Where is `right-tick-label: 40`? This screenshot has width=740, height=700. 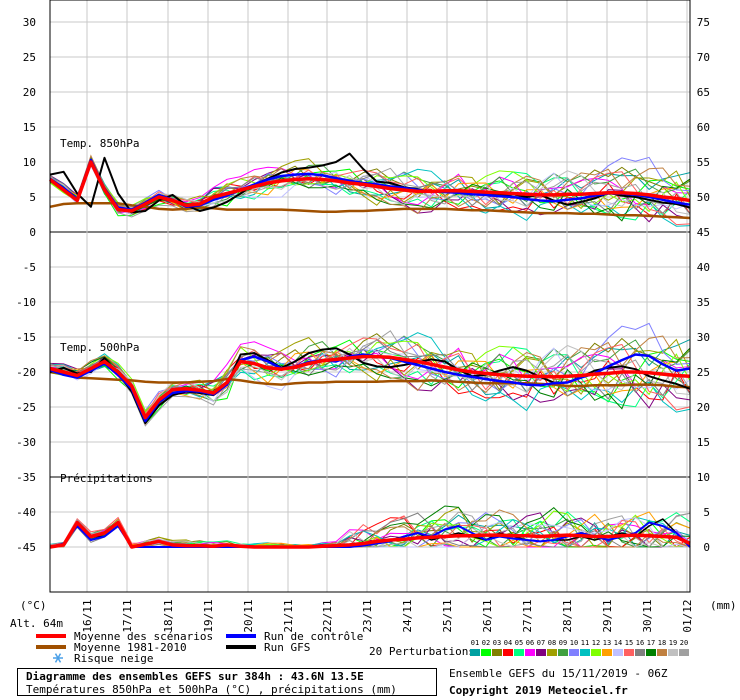
right-tick-label: 40 is located at coordinates (703, 267).